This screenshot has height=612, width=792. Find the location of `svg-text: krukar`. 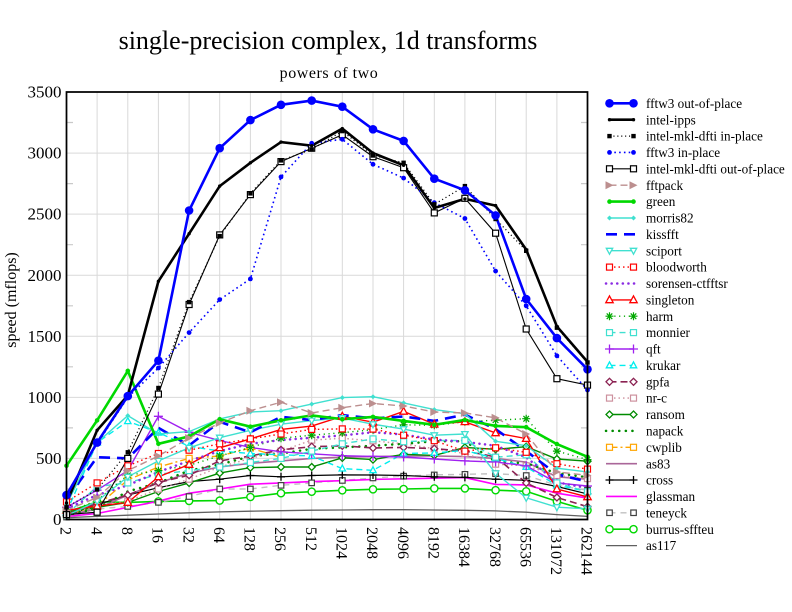

svg-text: krukar is located at coordinates (663, 365).